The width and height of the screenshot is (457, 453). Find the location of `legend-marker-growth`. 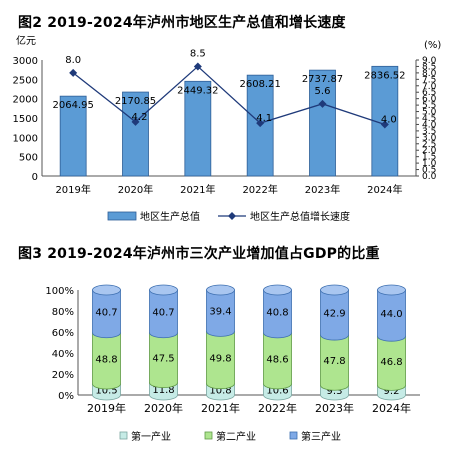

legend-marker-growth is located at coordinates (232, 216).